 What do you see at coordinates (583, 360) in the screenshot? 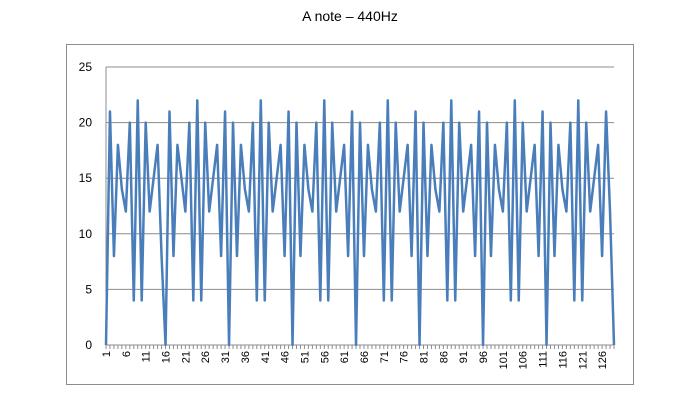
I see `x-tick-label: 121` at bounding box center [583, 360].